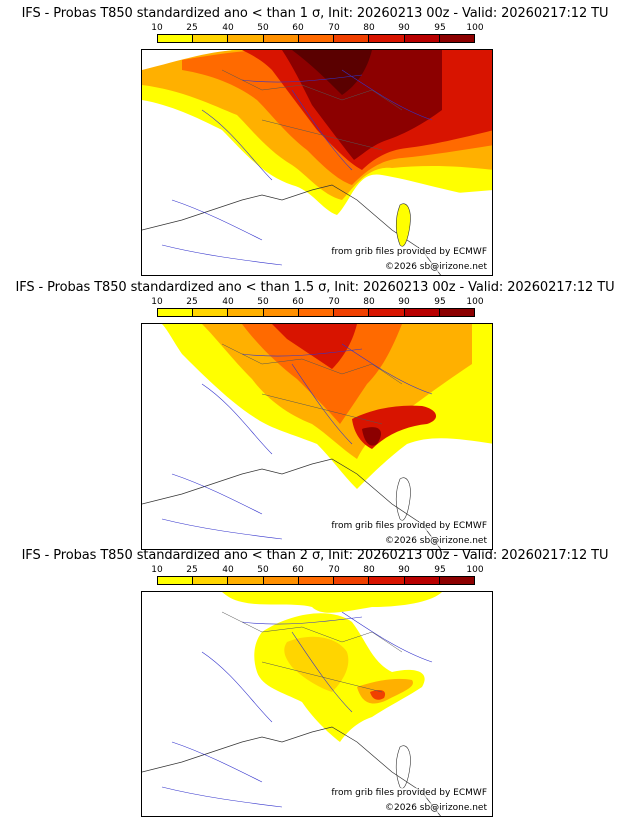  I want to click on map-canvas, so click(292, 704).